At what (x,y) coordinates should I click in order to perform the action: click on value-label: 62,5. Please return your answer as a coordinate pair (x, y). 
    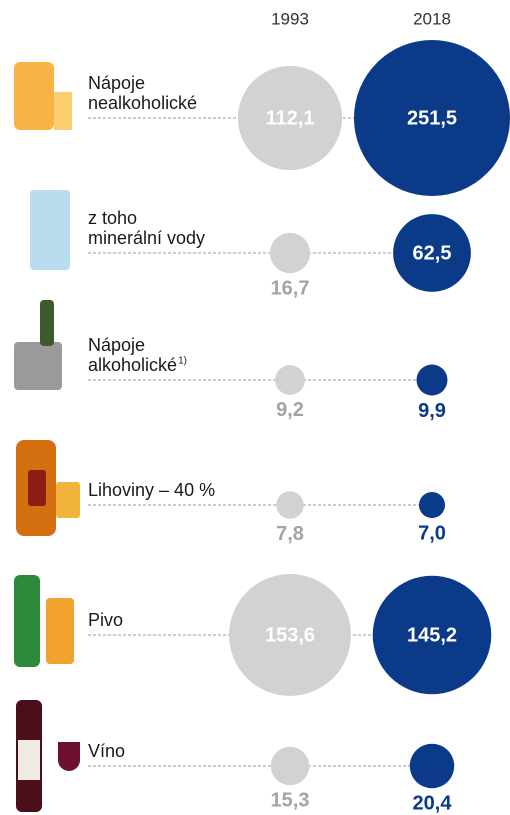
    Looking at the image, I should click on (432, 253).